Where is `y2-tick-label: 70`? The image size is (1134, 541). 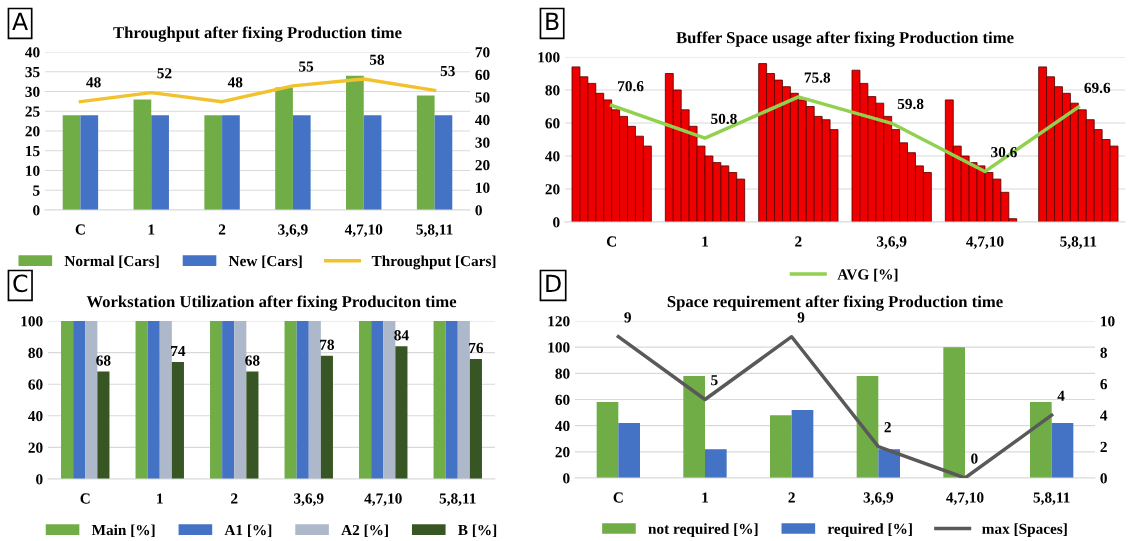 y2-tick-label: 70 is located at coordinates (482, 52).